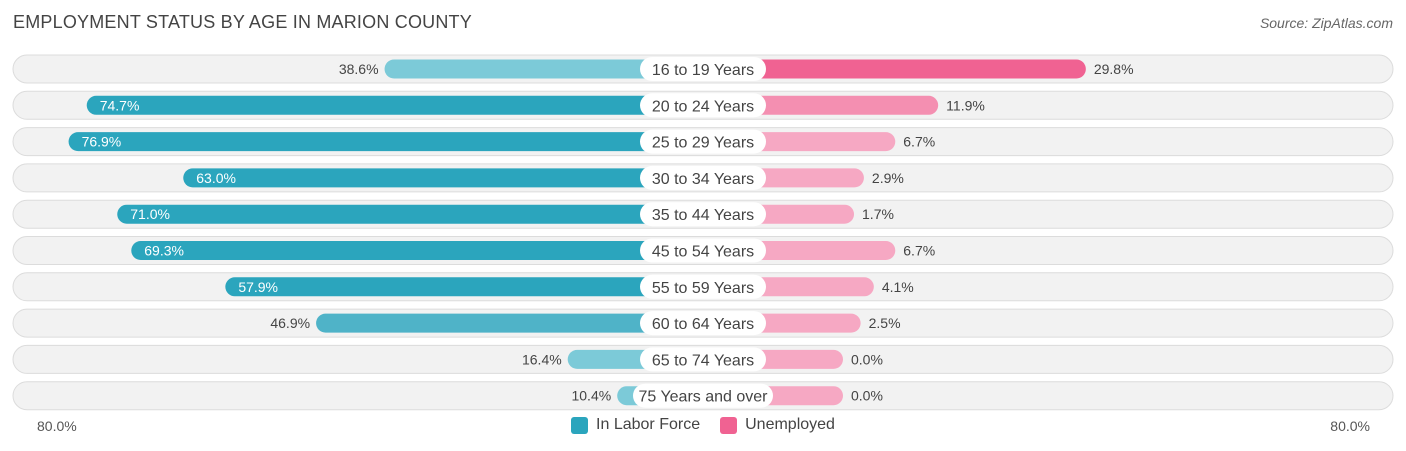 The width and height of the screenshot is (1406, 451). I want to click on unemployed-value-label: 29.8%, so click(1114, 69).